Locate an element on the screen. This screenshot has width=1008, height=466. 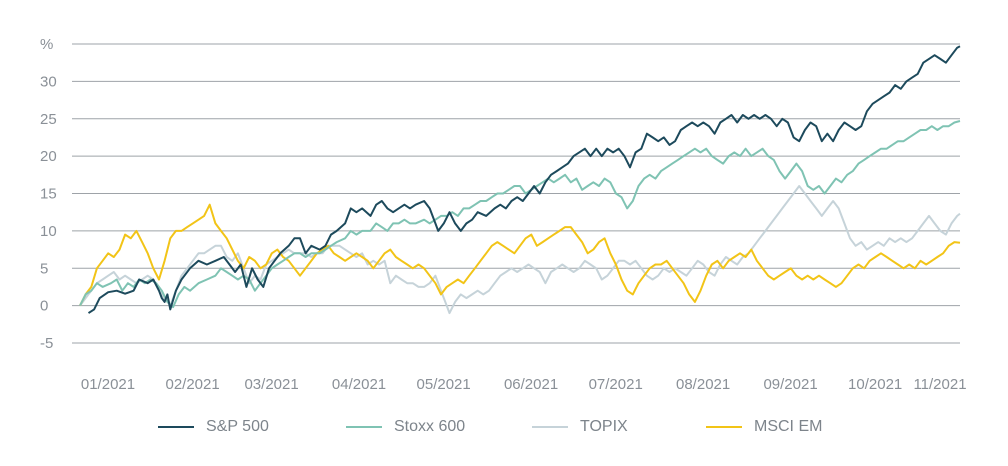
legend-label-msci-em: MSCI EM is located at coordinates (788, 426).